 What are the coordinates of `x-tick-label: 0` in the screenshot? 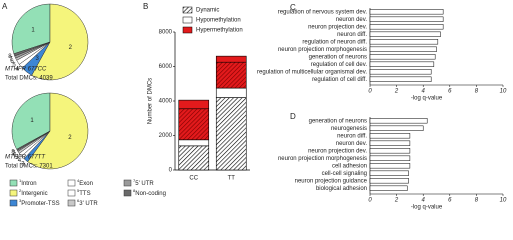 It's located at (370, 201).